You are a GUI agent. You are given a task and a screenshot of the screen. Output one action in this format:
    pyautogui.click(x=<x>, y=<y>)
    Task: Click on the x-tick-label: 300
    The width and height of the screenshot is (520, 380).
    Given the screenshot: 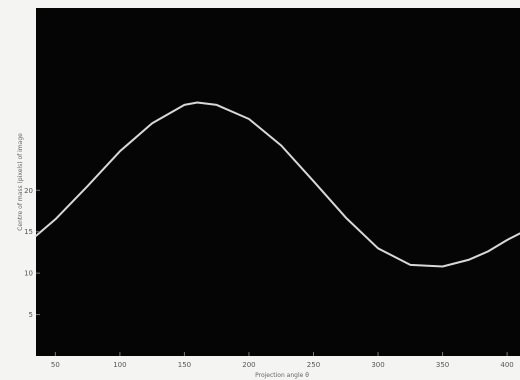 What is the action you would take?
    pyautogui.click(x=377, y=365)
    